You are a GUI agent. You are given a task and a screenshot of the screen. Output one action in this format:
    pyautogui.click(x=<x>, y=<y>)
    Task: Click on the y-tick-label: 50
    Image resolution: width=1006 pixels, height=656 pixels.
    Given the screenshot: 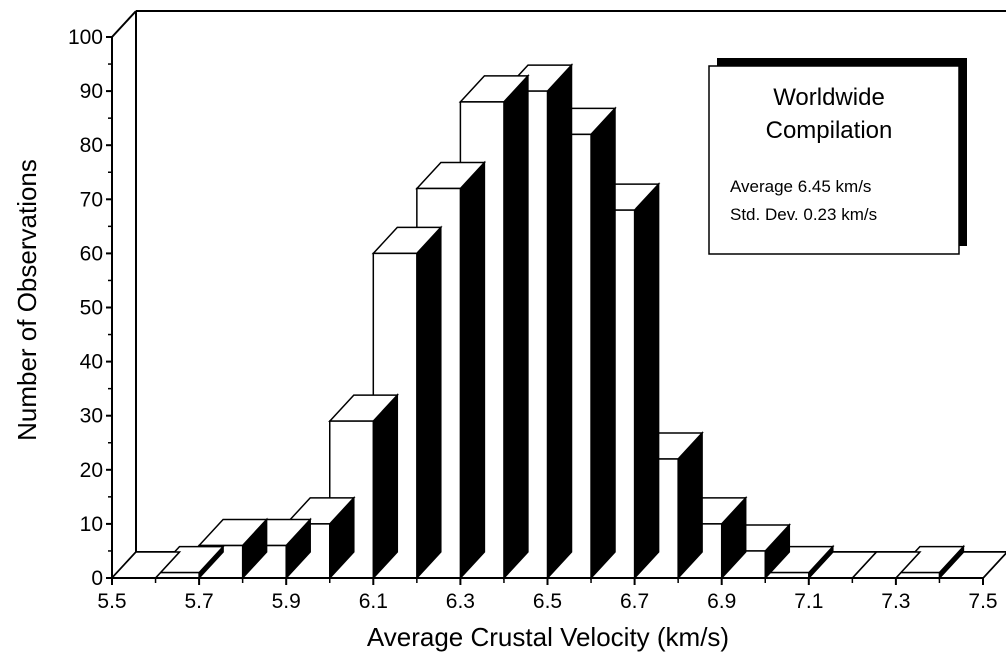 What is the action you would take?
    pyautogui.click(x=91, y=308)
    